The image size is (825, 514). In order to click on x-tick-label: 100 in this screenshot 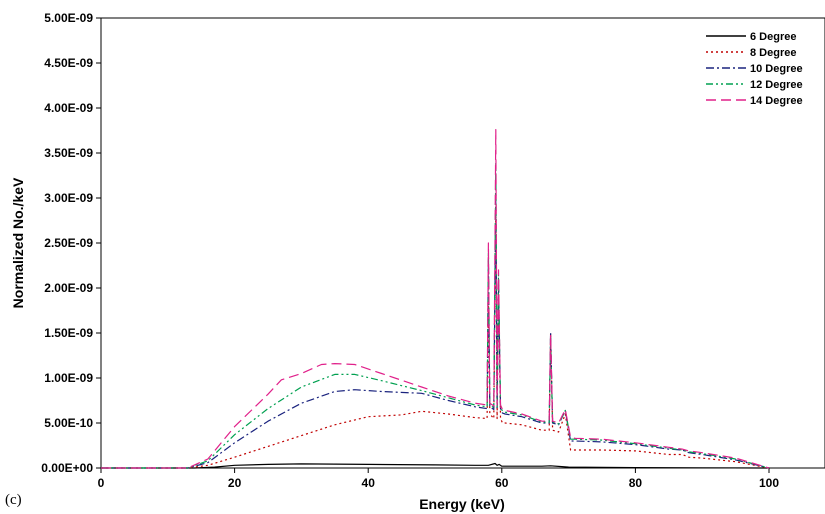, I will do `click(769, 483)`.